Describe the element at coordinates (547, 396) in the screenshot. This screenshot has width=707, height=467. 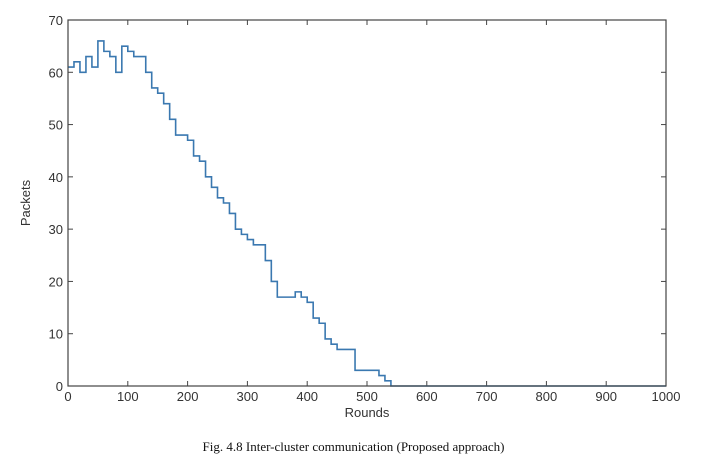
I see `x-tick-label: 800` at that location.